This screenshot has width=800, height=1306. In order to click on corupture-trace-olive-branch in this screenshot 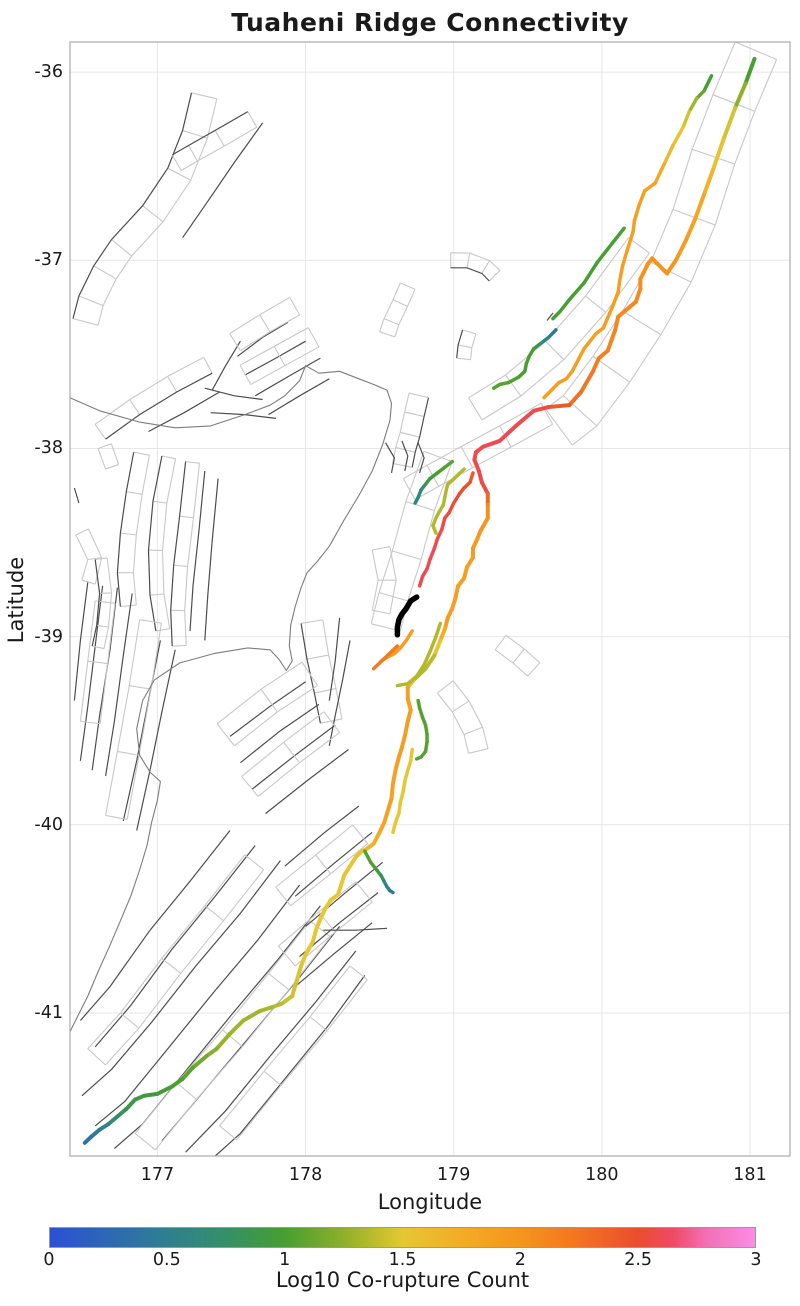, I will do `click(427, 658)`.